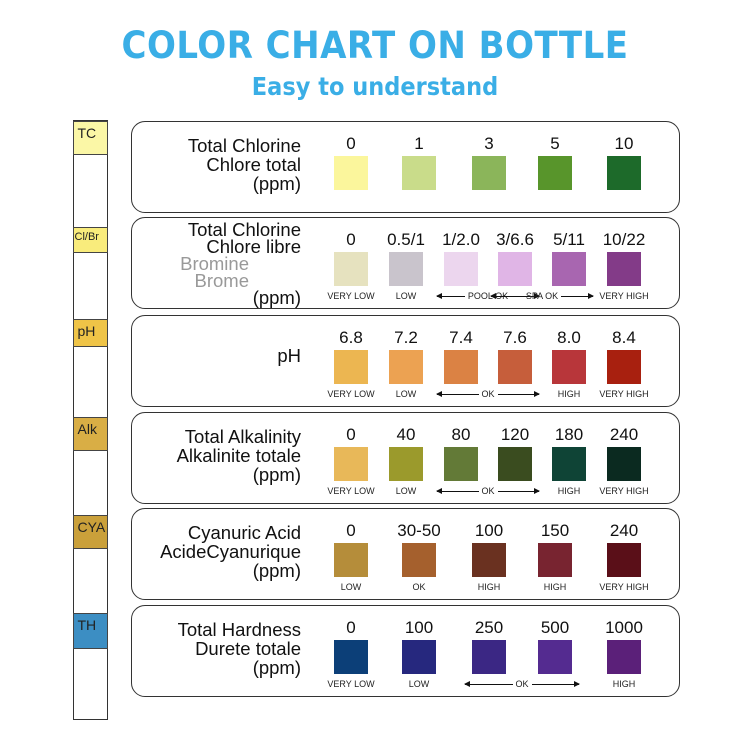 The height and width of the screenshot is (750, 750). Describe the element at coordinates (555, 627) in the screenshot. I see `swatch-value: 500` at that location.